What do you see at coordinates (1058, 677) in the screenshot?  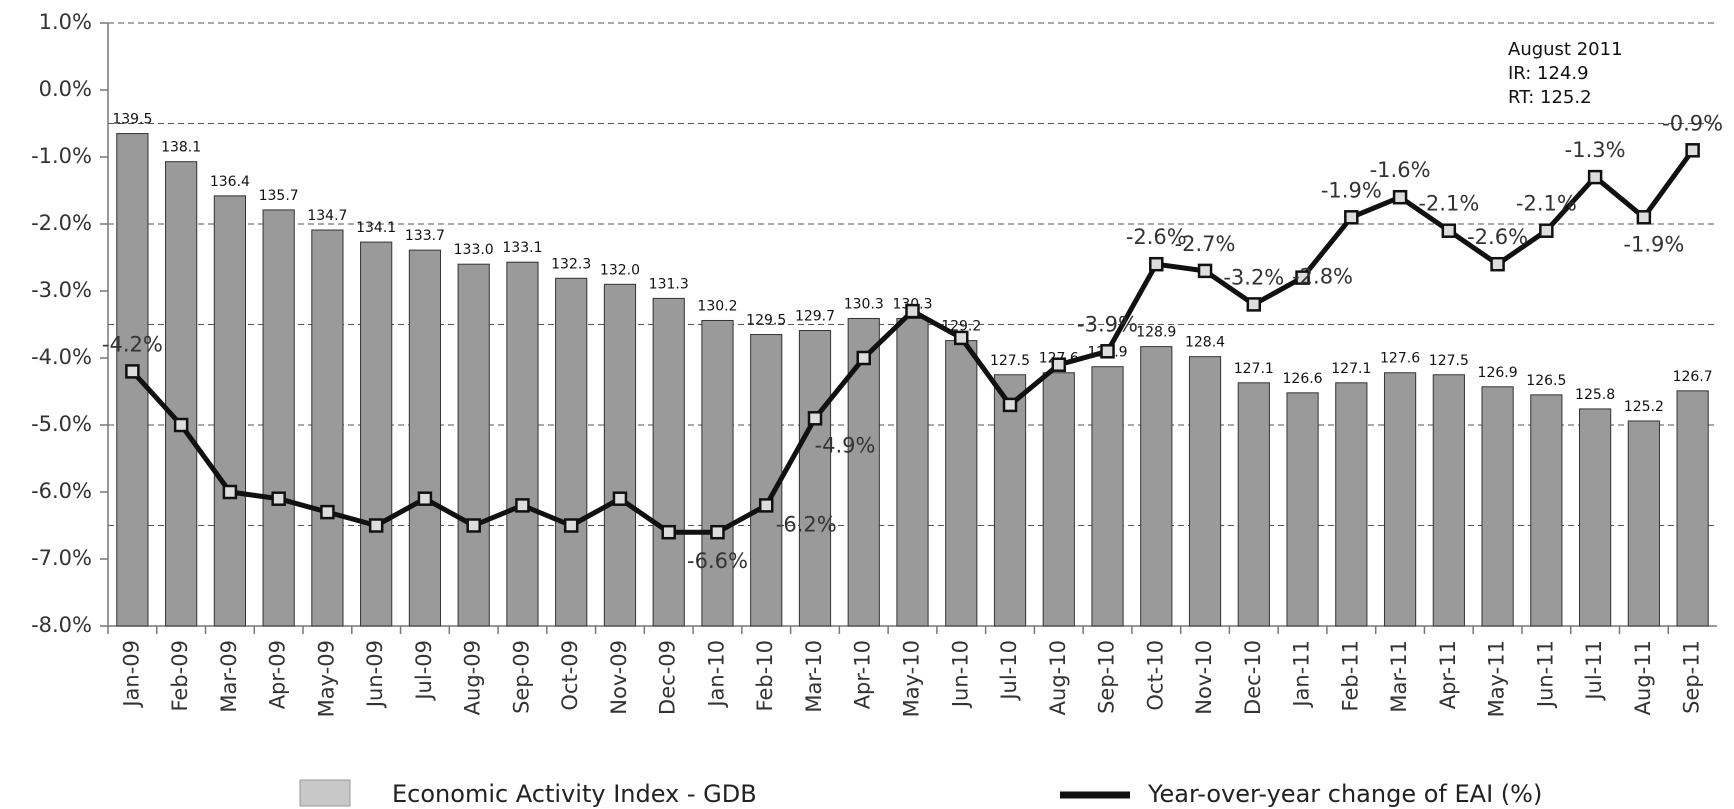 I see `x-tick-label: Aug-10` at bounding box center [1058, 677].